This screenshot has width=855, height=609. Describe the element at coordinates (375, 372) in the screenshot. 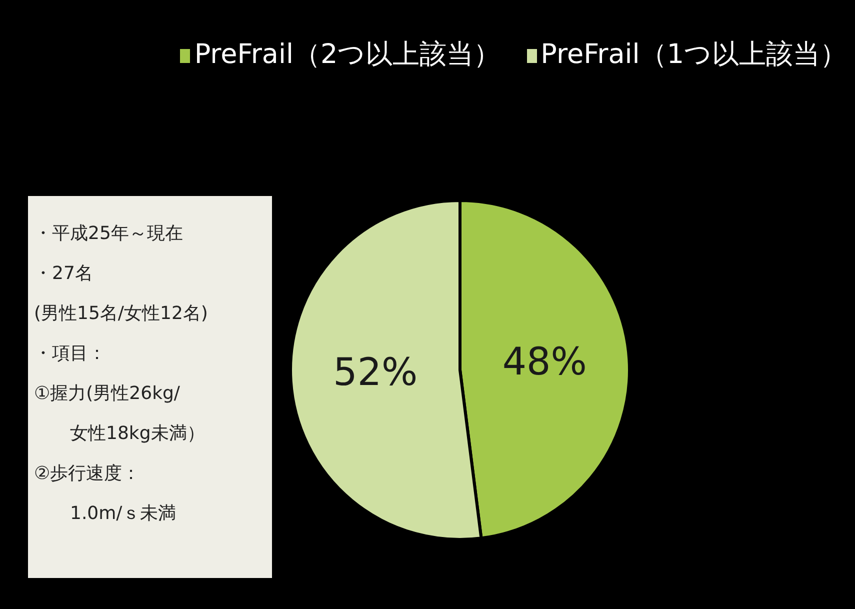

I see `data-label: 52%` at that location.